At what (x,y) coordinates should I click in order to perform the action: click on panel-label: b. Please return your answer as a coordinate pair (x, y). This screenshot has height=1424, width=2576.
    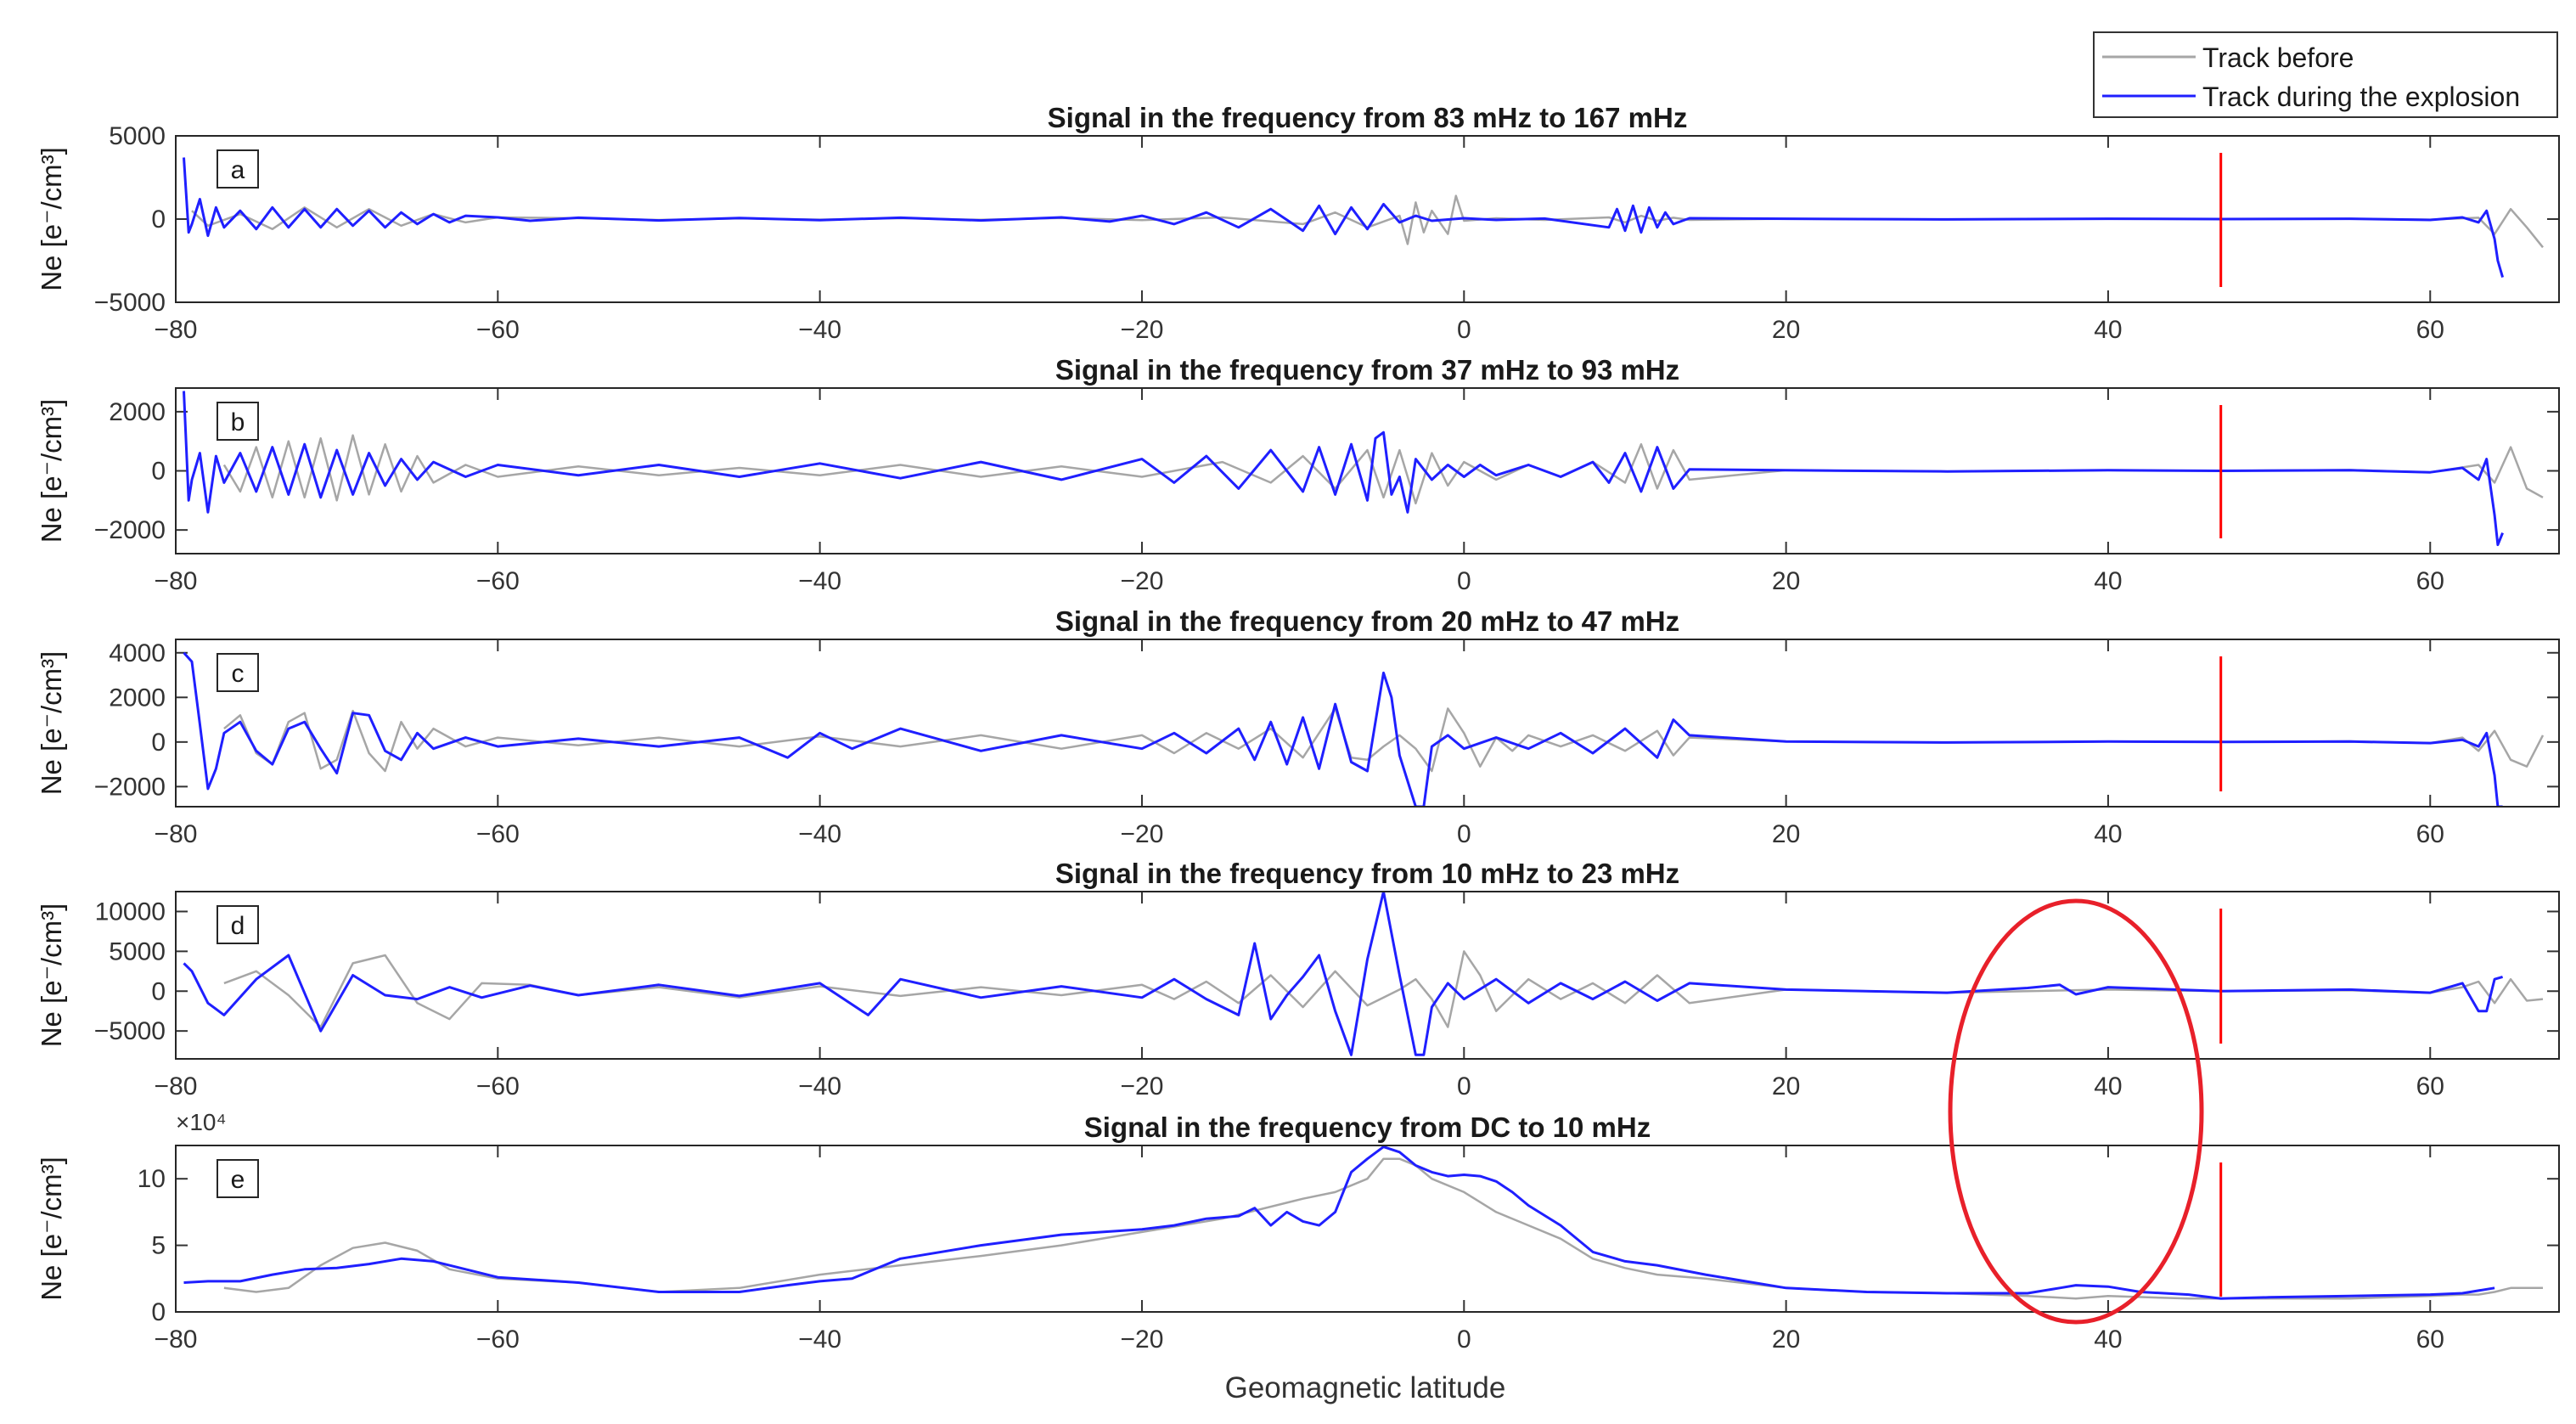
    Looking at the image, I should click on (238, 422).